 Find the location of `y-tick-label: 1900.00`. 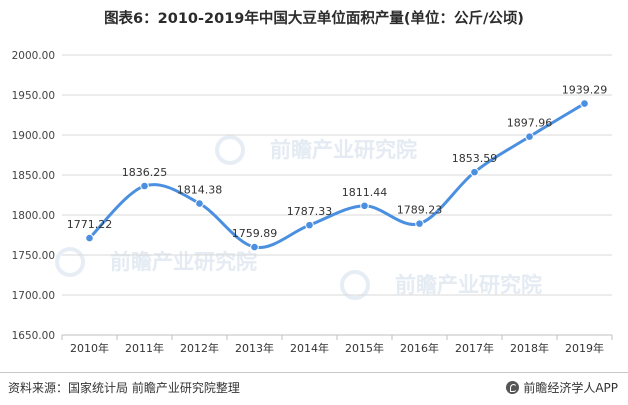

y-tick-label: 1900.00 is located at coordinates (33, 136).